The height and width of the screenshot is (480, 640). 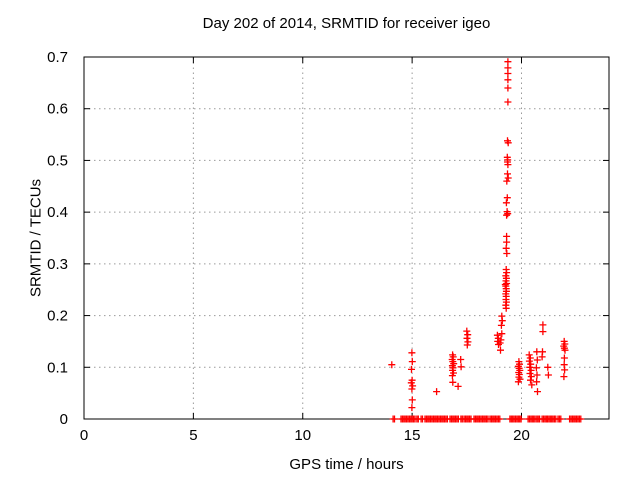 What do you see at coordinates (57, 57) in the screenshot?
I see `y-tick-label: 0.7` at bounding box center [57, 57].